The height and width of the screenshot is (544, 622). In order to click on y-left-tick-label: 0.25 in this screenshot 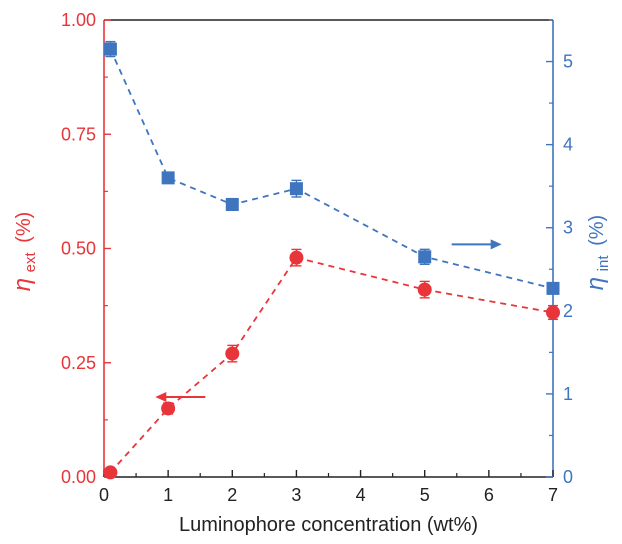, I will do `click(78, 363)`.